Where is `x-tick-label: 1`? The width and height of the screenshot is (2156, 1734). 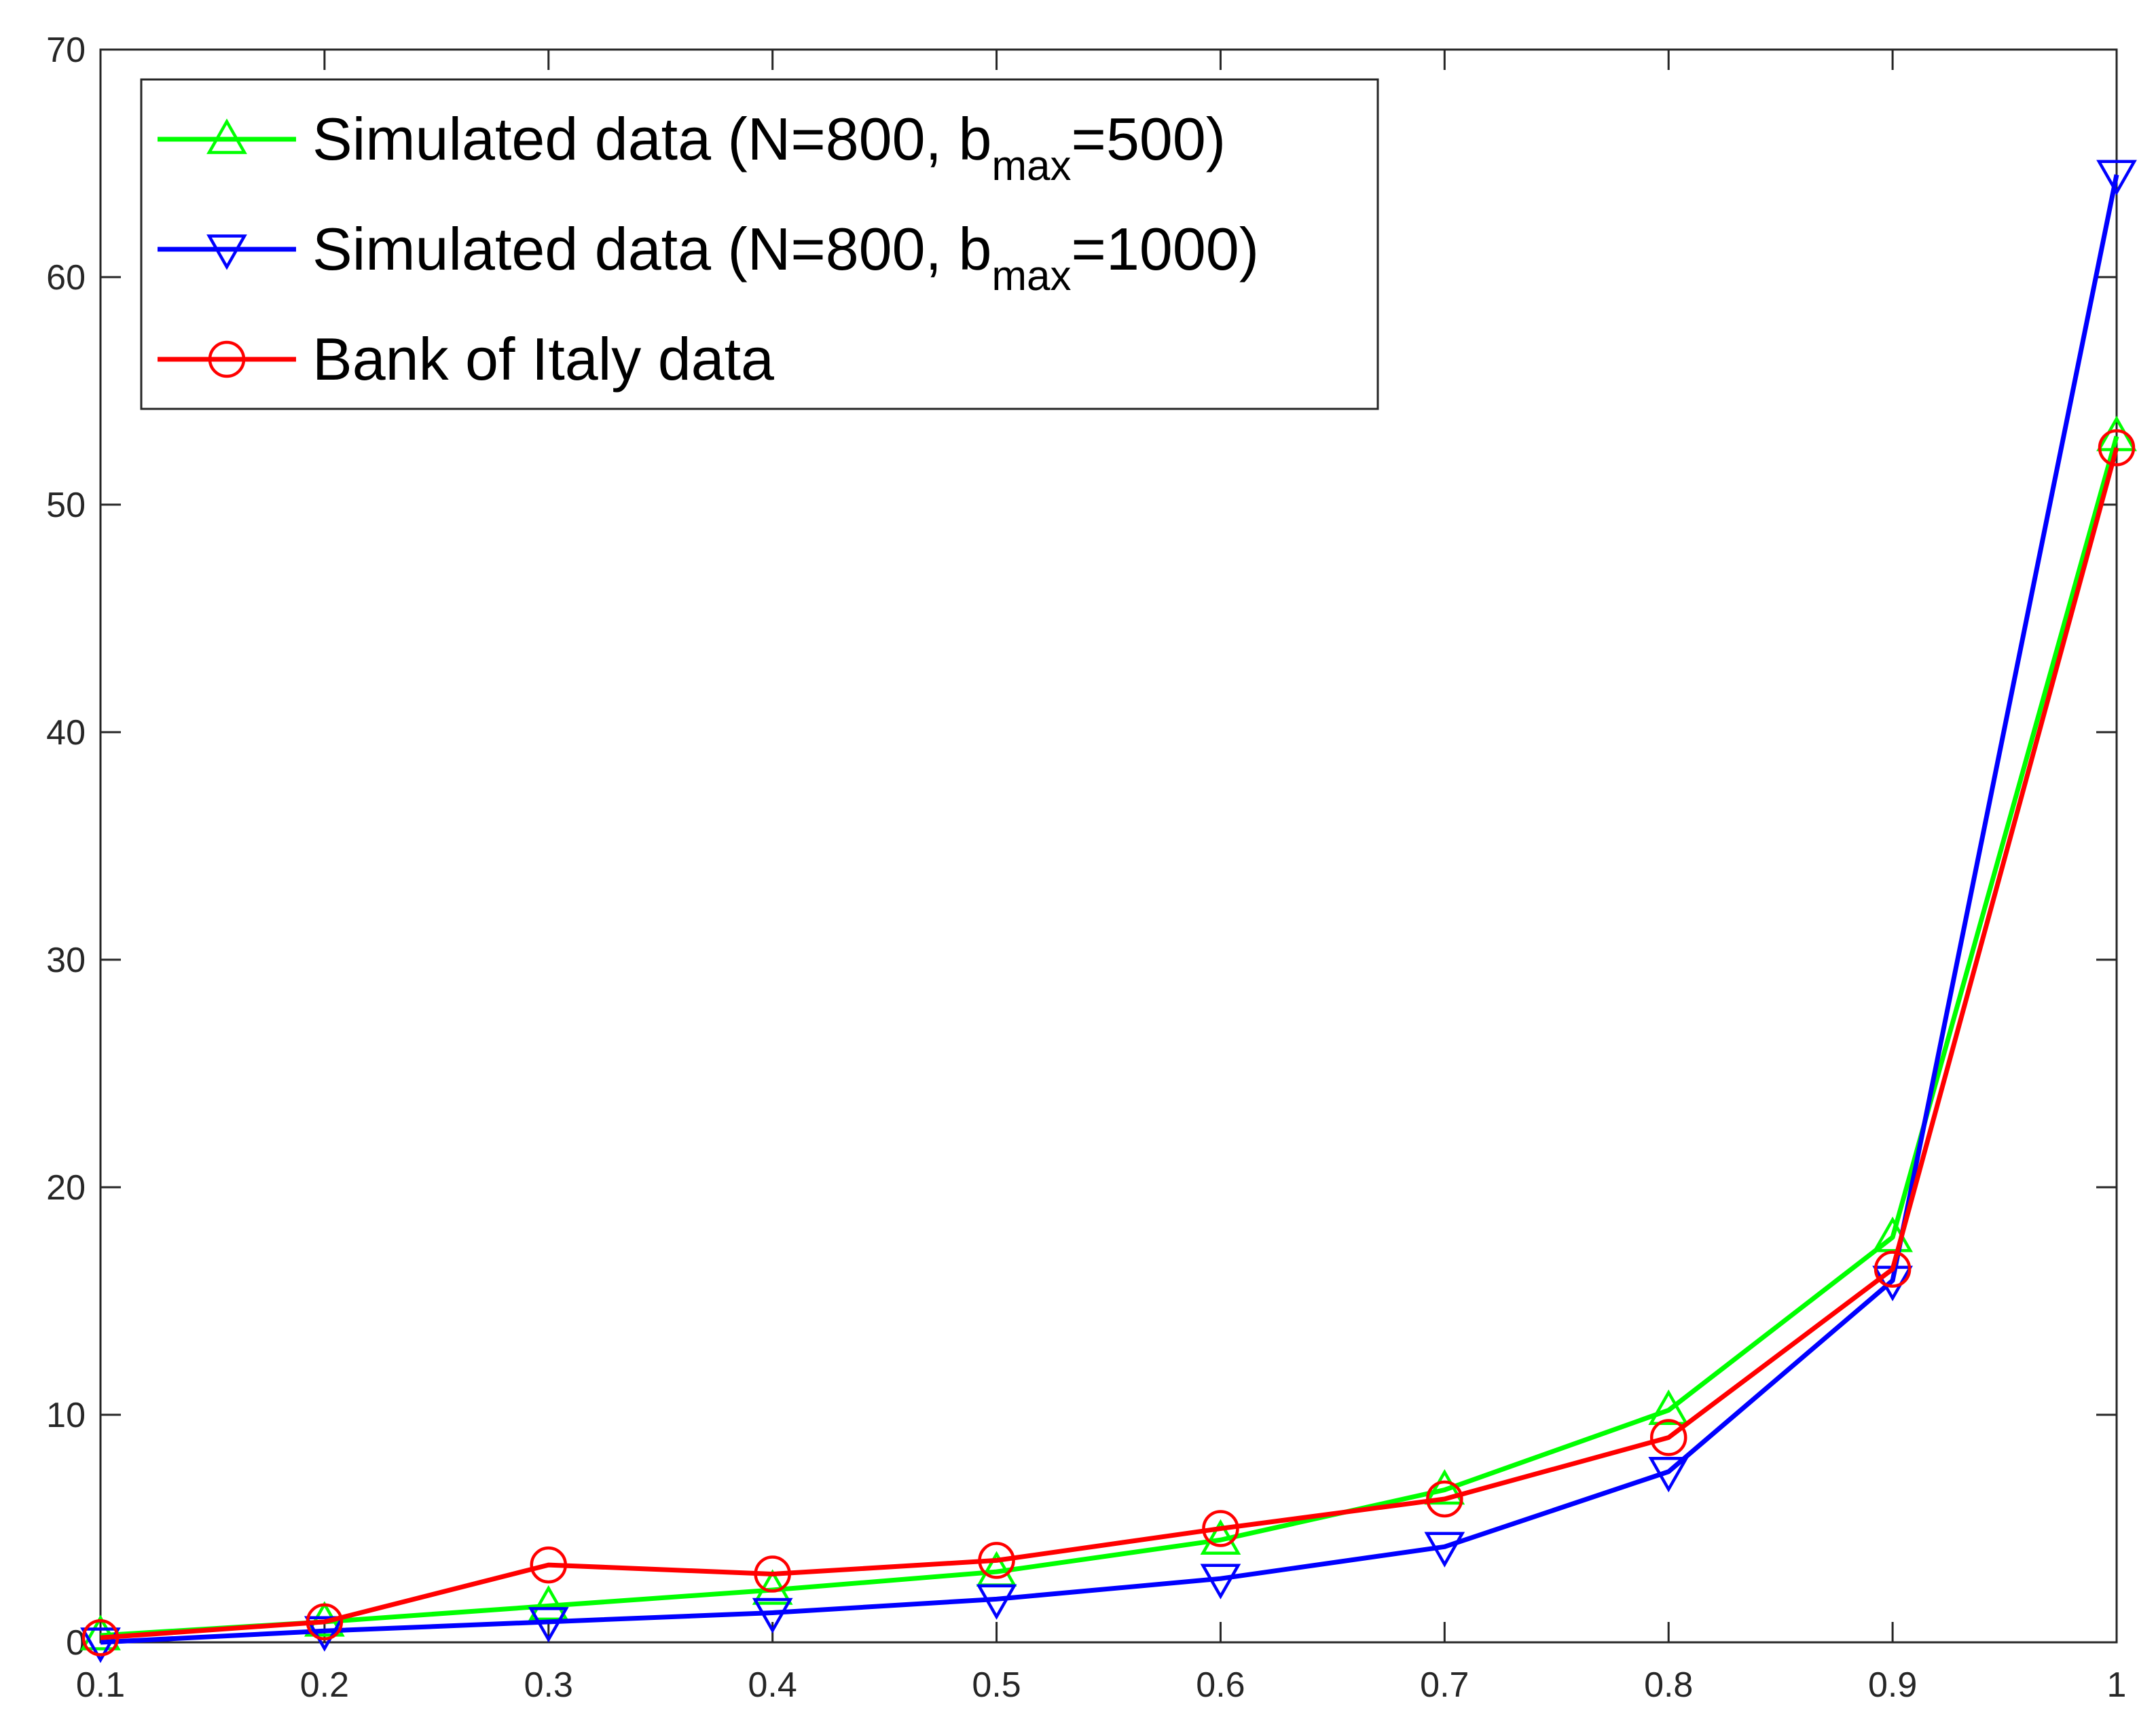 x-tick-label: 1 is located at coordinates (2117, 1685).